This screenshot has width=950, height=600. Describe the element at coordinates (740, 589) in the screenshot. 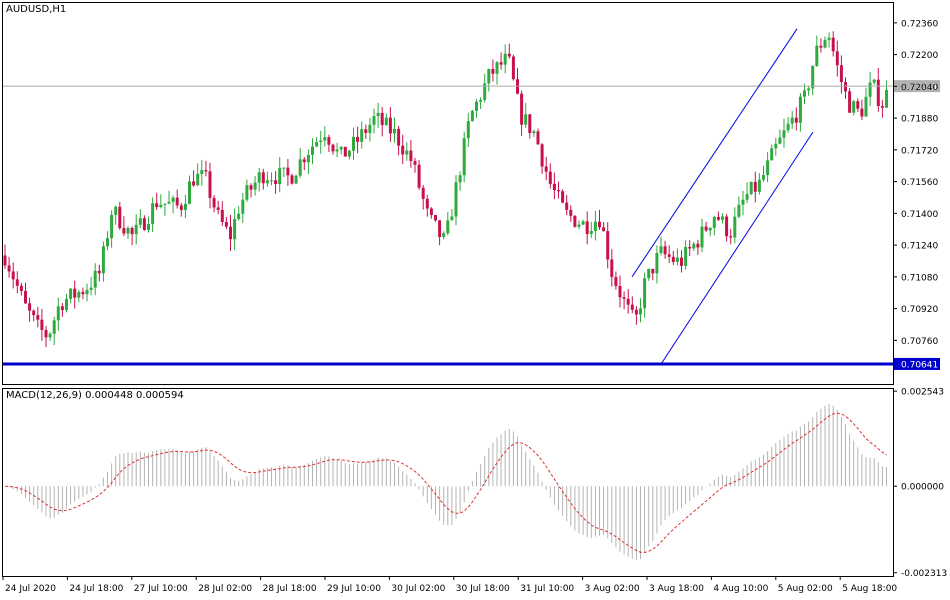

I see `time-tick-label-11: 4 Aug 10:00` at that location.